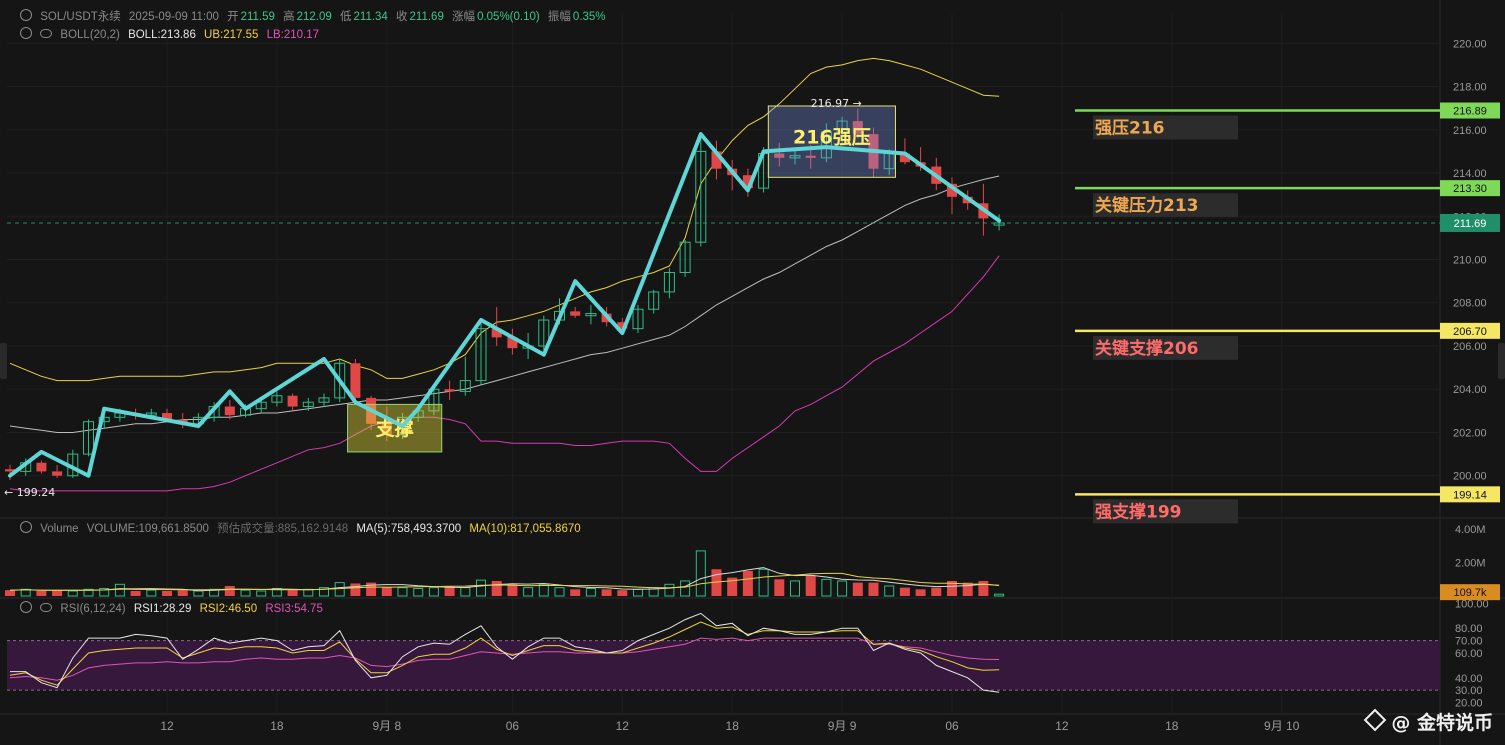 Image resolution: width=1505 pixels, height=745 pixels. What do you see at coordinates (257, 17) in the screenshot?
I see `open-value: 211.59` at bounding box center [257, 17].